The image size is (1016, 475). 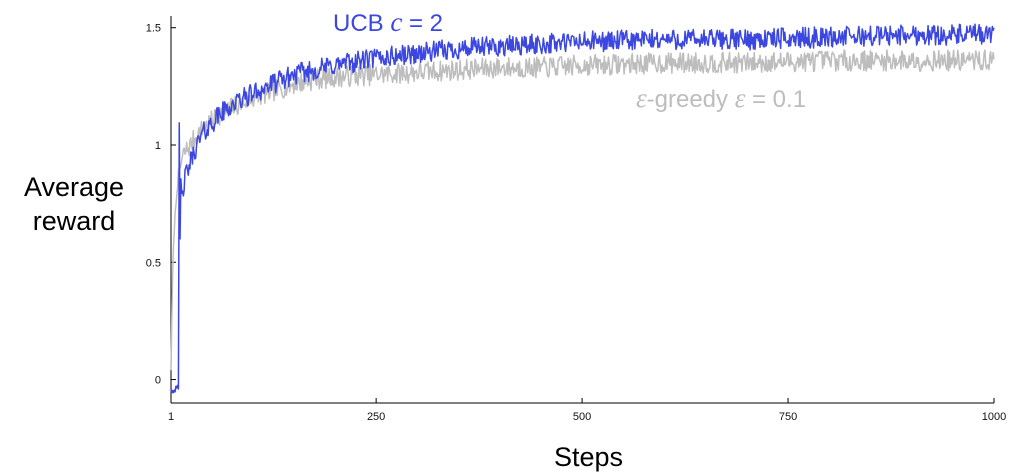 What do you see at coordinates (153, 263) in the screenshot?
I see `y-tick-label: 0.5` at bounding box center [153, 263].